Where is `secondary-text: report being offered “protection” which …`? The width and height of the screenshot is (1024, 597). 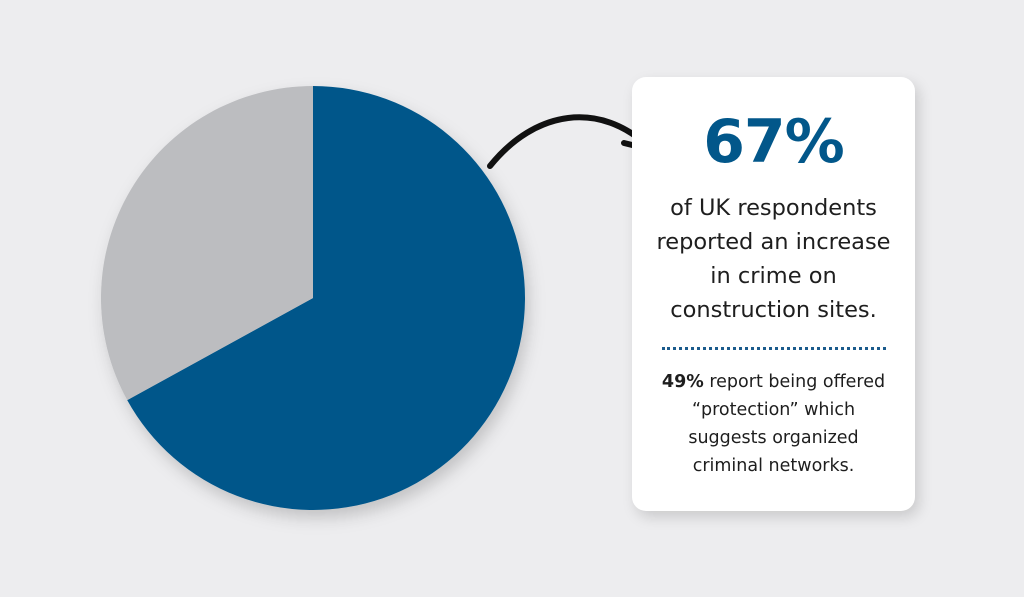 secondary-text: report being offered “protection” which … is located at coordinates (787, 424).